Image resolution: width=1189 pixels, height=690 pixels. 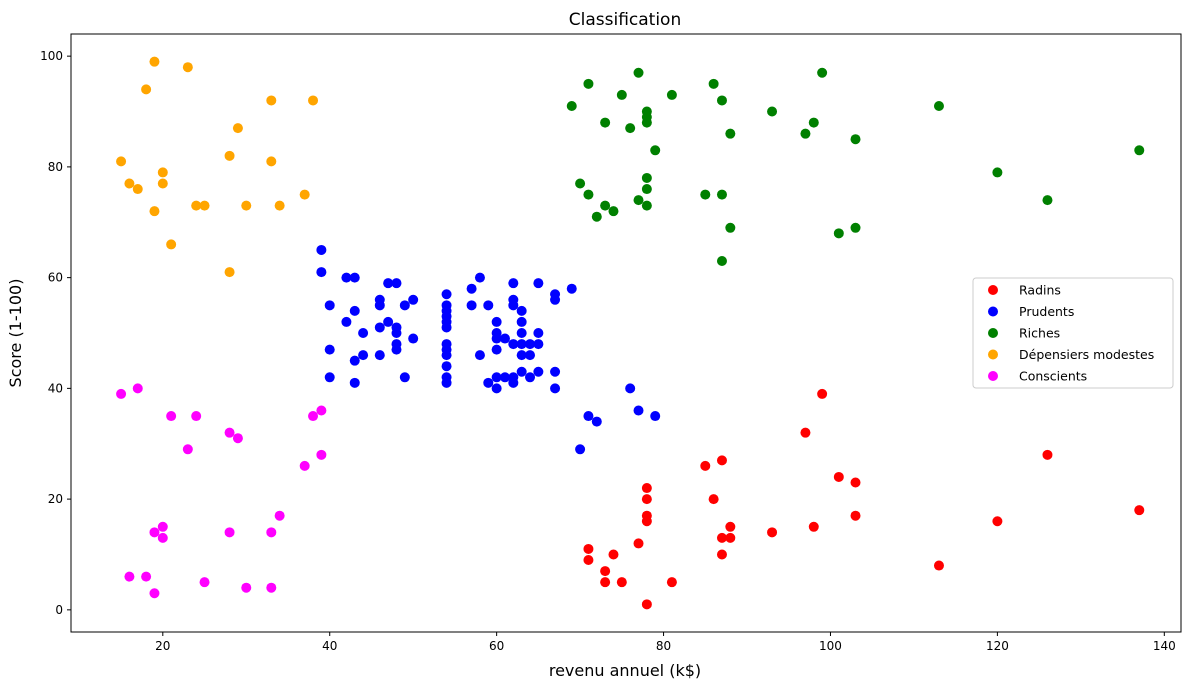 What do you see at coordinates (625, 20) in the screenshot?
I see `chart-title: Classification` at bounding box center [625, 20].